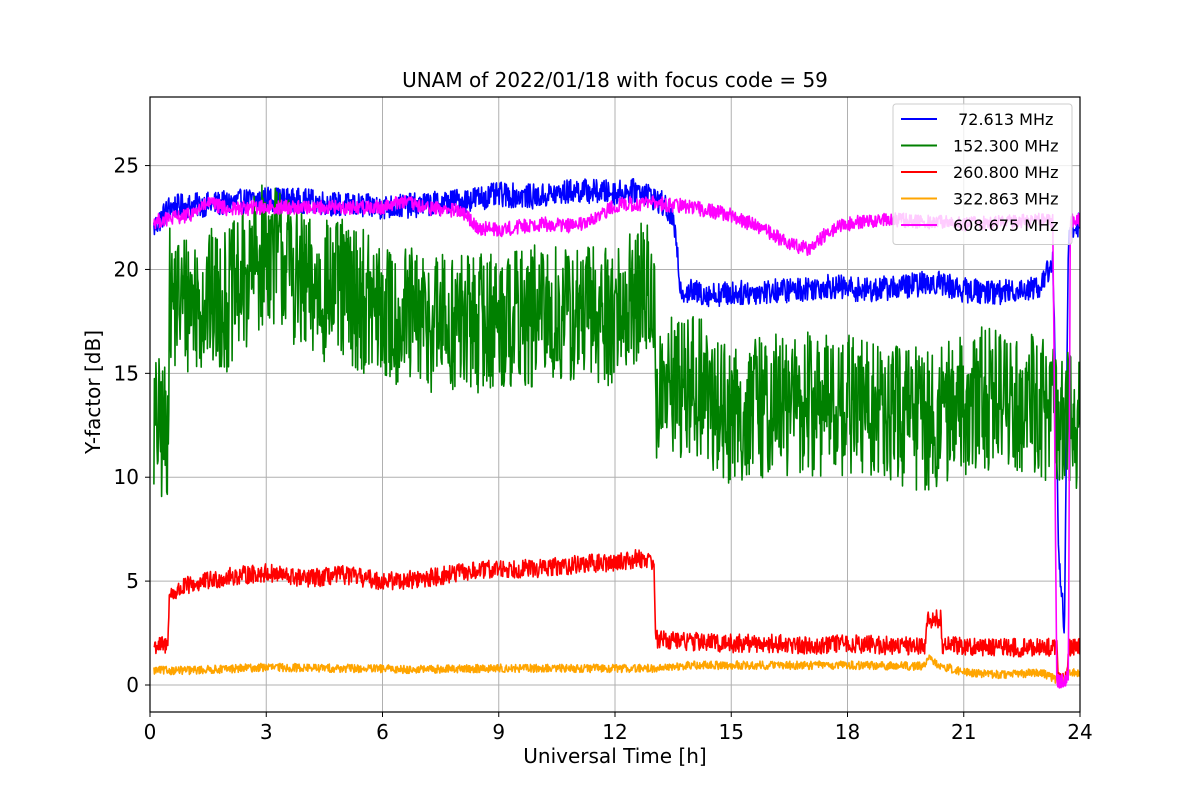  What do you see at coordinates (126, 477) in the screenshot?
I see `y-tick-label: 10` at bounding box center [126, 477].